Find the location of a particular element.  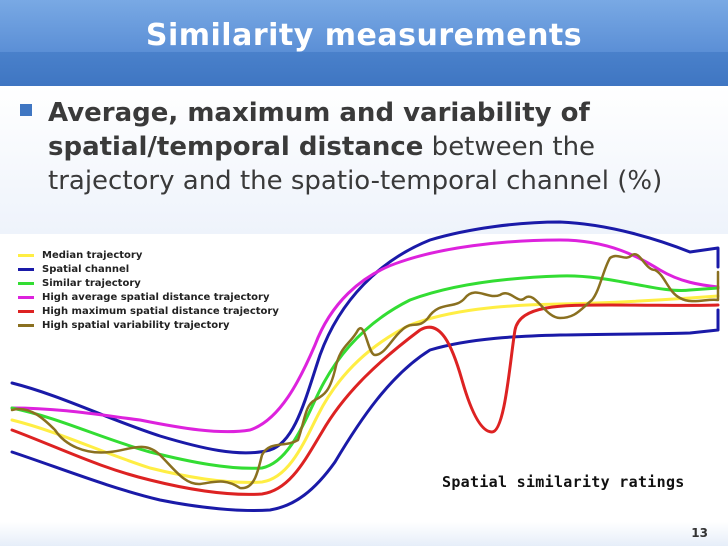

legend-item: High average spatial distance trajectory is located at coordinates (148, 297).